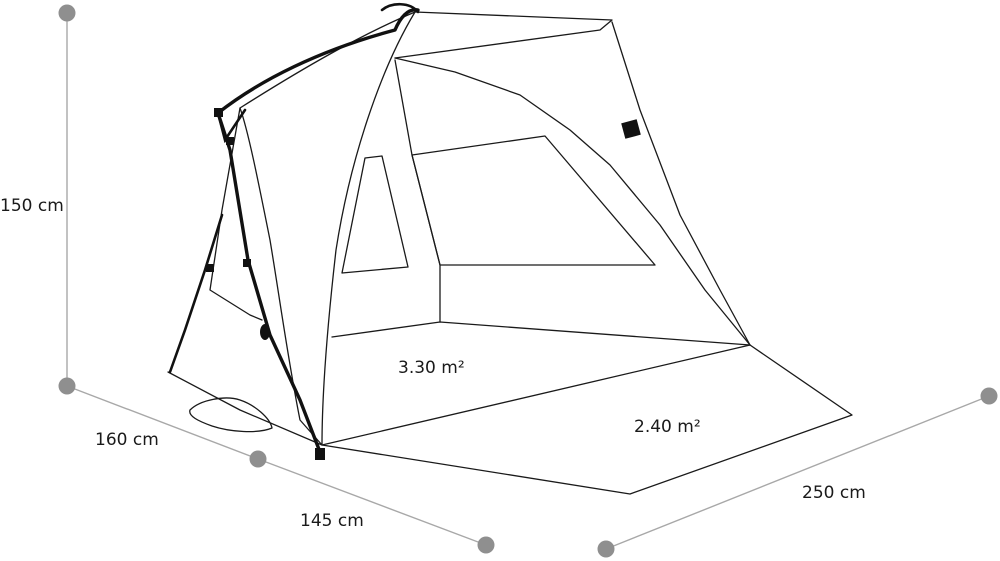 The height and width of the screenshot is (561, 1000). What do you see at coordinates (196, 293) in the screenshot?
I see `left-support-pole` at bounding box center [196, 293].